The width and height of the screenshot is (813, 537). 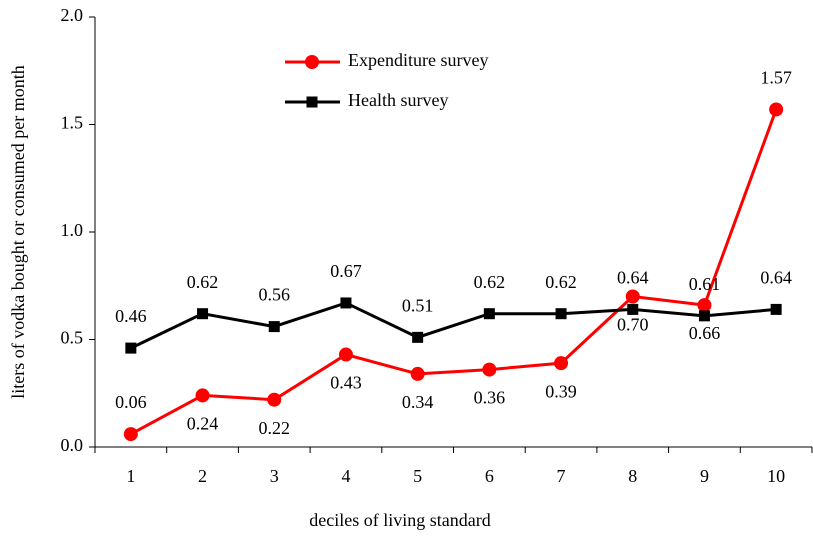 I want to click on x-tick-label: 8, so click(x=632, y=476).